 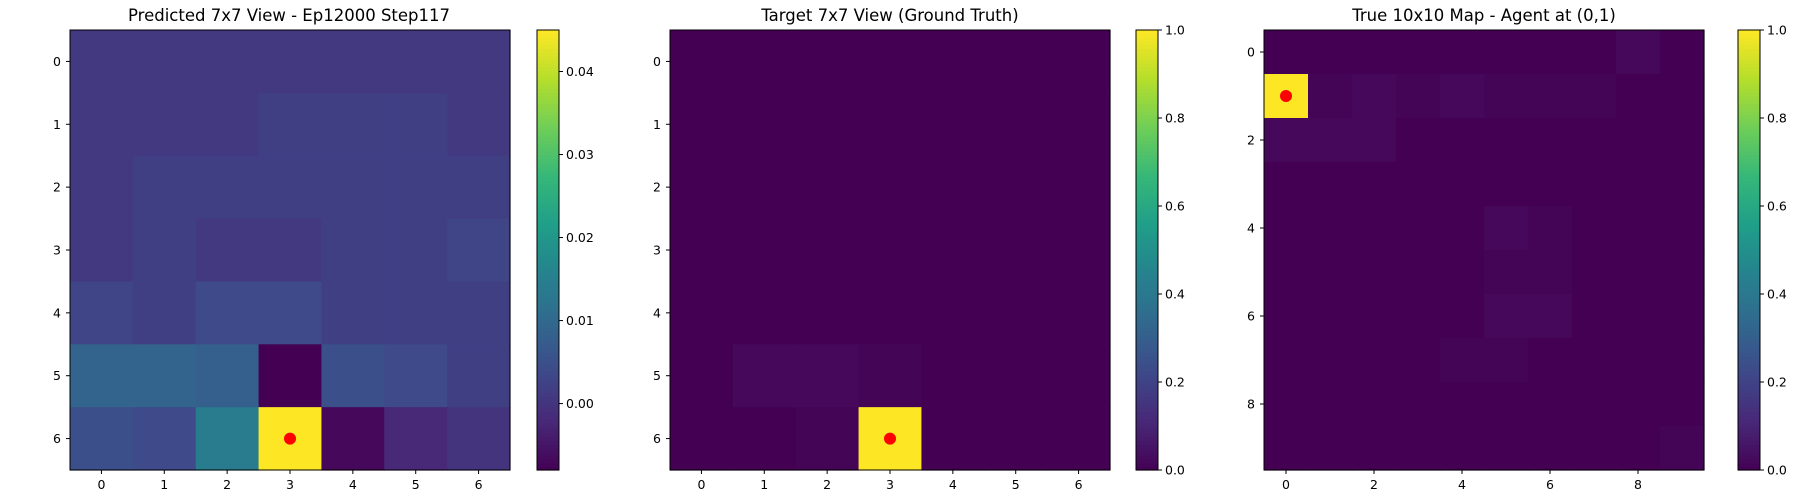 What do you see at coordinates (565, 250) in the screenshot?
I see `colorbar: 0.04 0.03 0.02 0.01 0.00` at bounding box center [565, 250].